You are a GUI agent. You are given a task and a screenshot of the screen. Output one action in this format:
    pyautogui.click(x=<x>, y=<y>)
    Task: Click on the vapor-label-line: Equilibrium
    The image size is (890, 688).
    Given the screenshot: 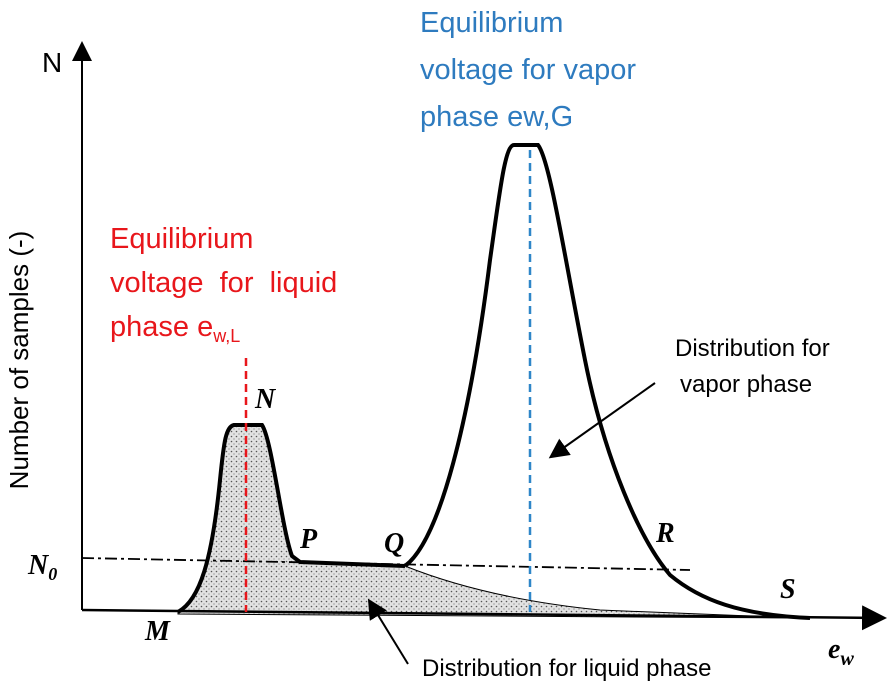 What is the action you would take?
    pyautogui.click(x=491, y=23)
    